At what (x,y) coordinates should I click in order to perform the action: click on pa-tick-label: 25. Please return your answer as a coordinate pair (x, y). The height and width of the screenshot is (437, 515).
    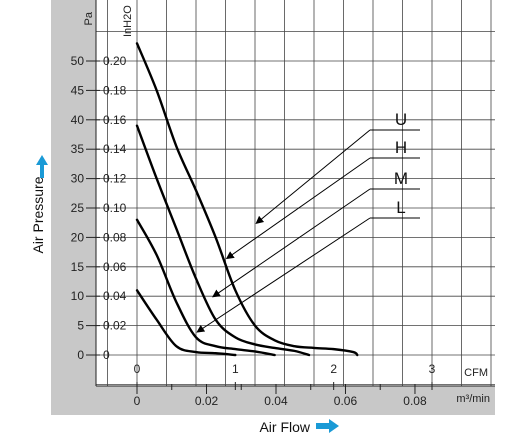
    Looking at the image, I should click on (78, 208).